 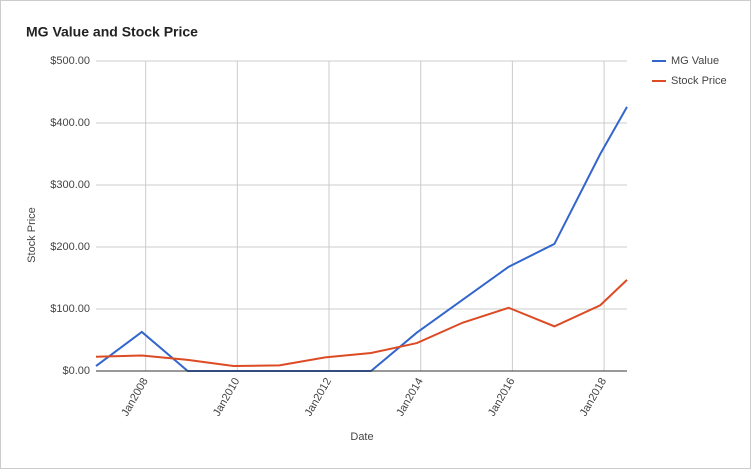 What do you see at coordinates (70, 247) in the screenshot?
I see `y-tick-label: $200.00` at bounding box center [70, 247].